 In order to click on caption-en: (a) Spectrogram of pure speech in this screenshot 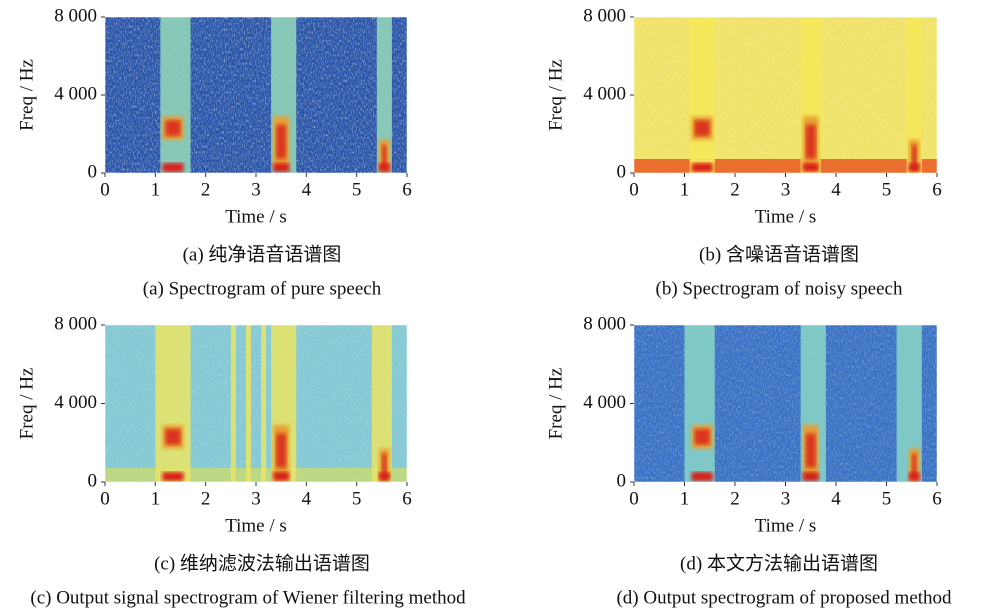, I will do `click(262, 288)`.